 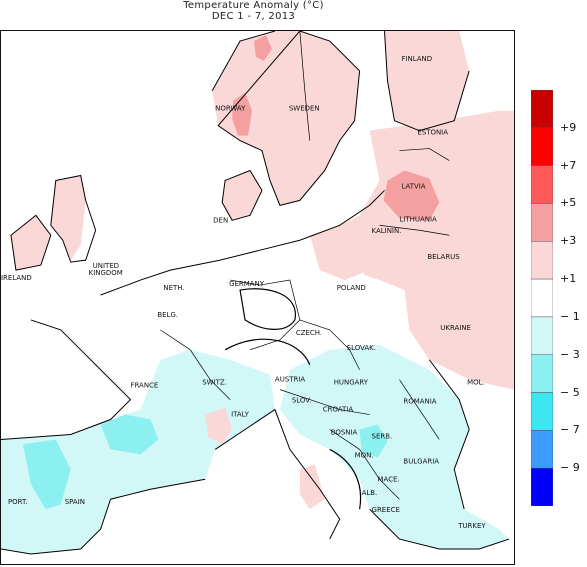 I want to click on spain-cooler-patch, so click(x=46, y=474).